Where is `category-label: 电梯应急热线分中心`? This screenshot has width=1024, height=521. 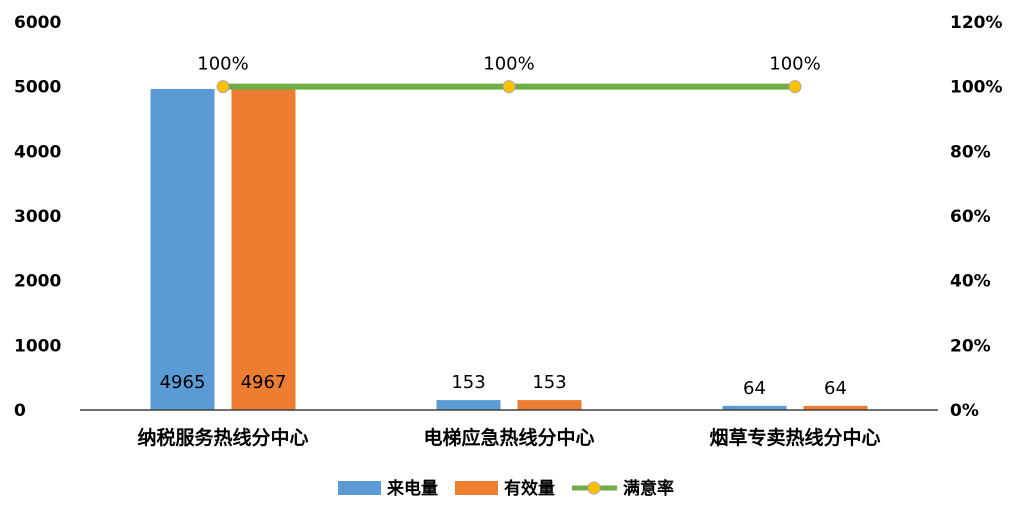 category-label: 电梯应急热线分中心 is located at coordinates (508, 437).